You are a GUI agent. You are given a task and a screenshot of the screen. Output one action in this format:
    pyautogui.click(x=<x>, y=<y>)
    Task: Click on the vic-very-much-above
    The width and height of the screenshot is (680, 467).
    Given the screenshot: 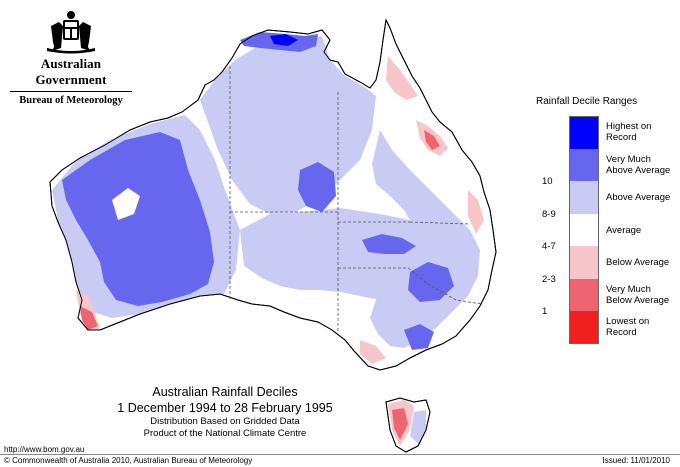 What is the action you would take?
    pyautogui.click(x=419, y=337)
    